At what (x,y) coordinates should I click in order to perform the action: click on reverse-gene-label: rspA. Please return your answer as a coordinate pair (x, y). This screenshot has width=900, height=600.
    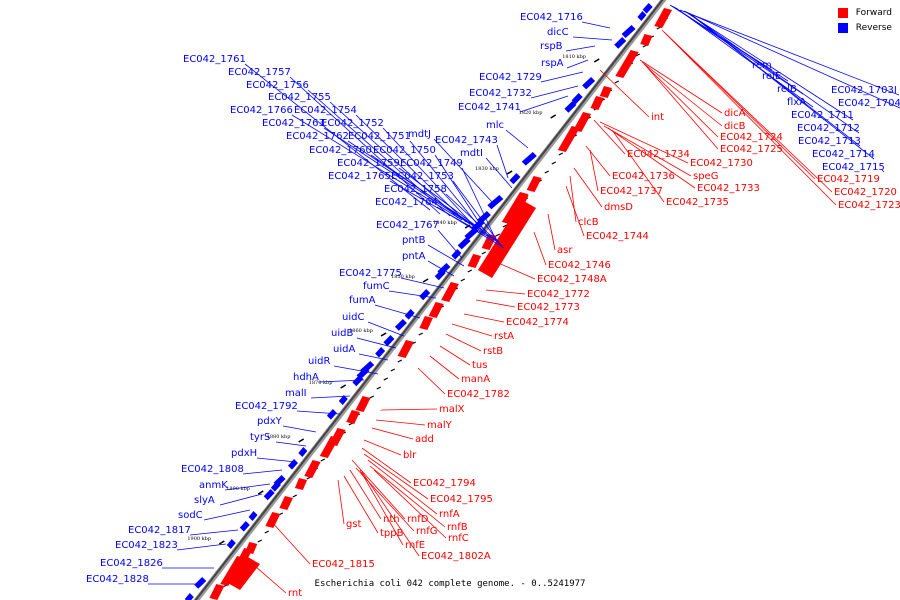
    Looking at the image, I should click on (552, 63).